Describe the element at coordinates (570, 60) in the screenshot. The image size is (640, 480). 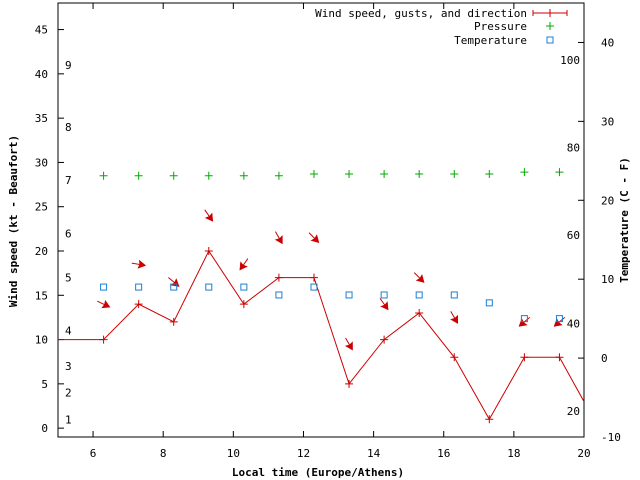
I see `fahrenheit-label: 100` at that location.